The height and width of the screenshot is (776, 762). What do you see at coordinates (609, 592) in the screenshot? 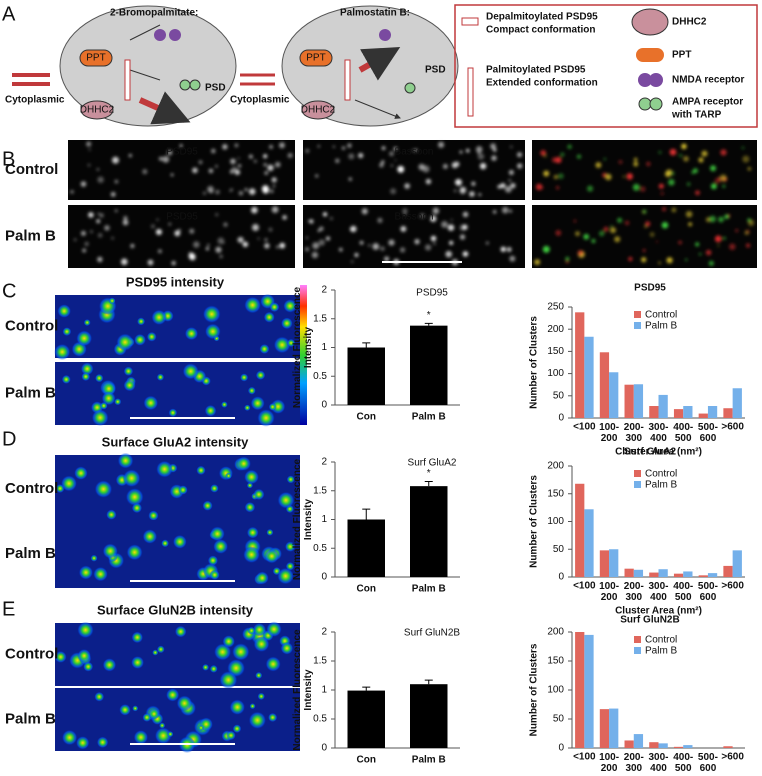
I see `x-tick-label: 100-200` at bounding box center [609, 592].